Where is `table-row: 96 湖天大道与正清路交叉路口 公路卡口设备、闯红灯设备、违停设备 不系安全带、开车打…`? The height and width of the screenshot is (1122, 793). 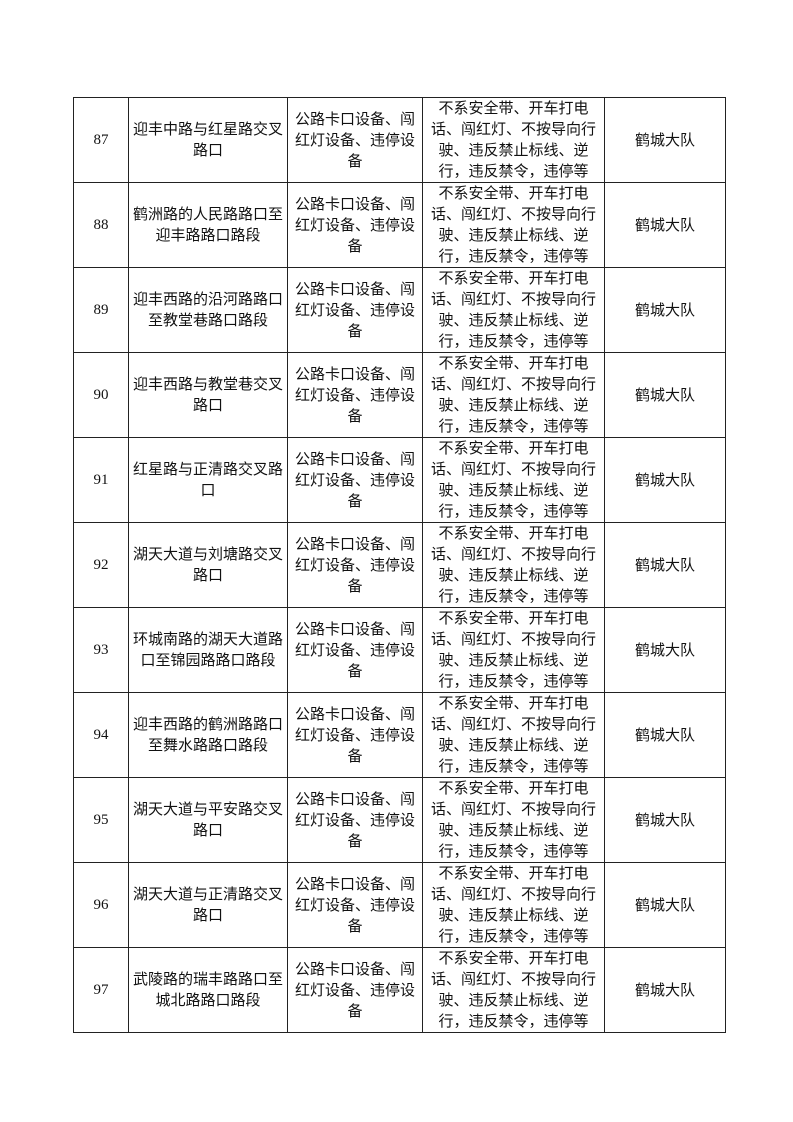 table-row: 96 湖天大道与正清路交叉路口 公路卡口设备、闯红灯设备、违停设备 不系安全带、开车打… is located at coordinates (399, 905).